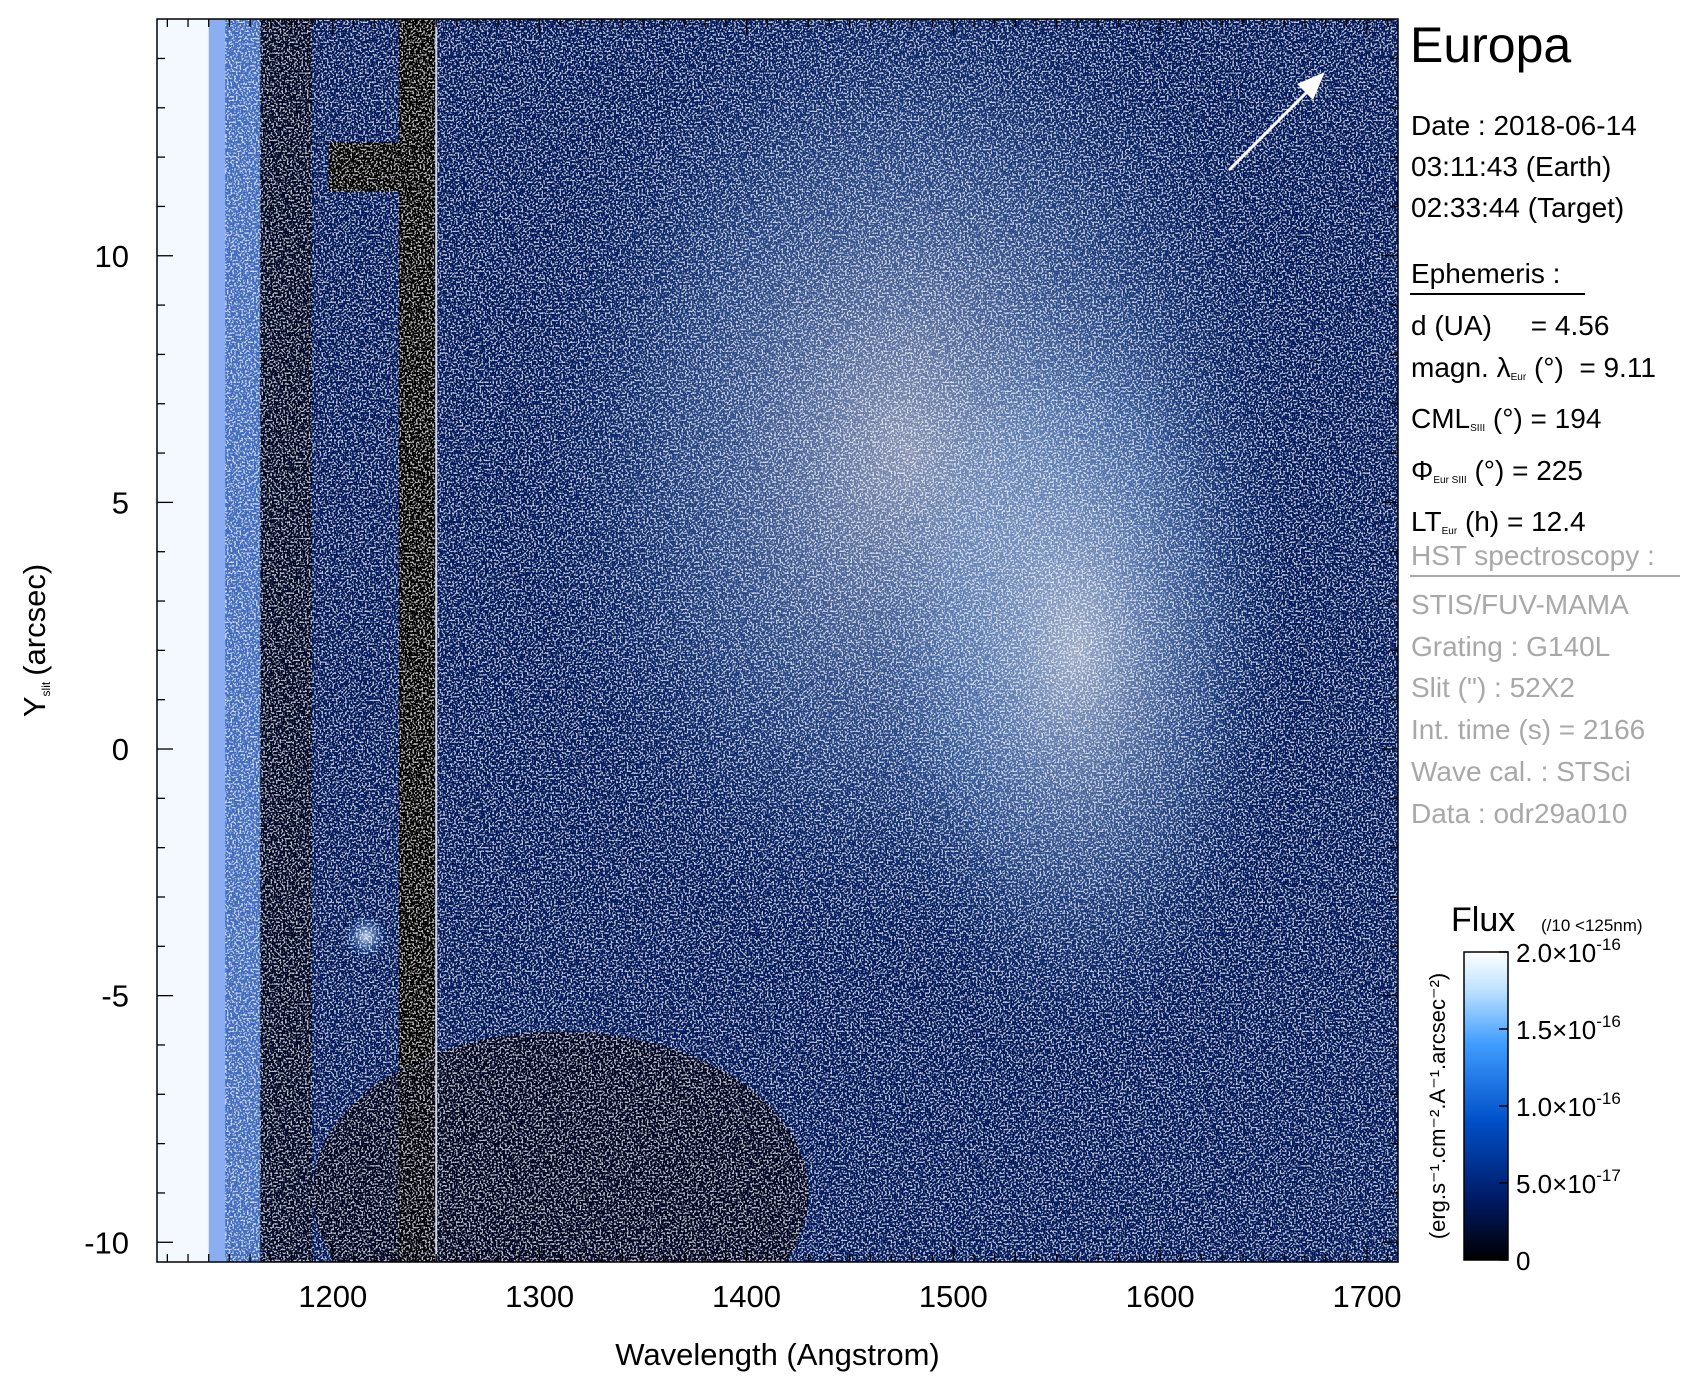 This screenshot has width=1695, height=1385. I want to click on chart-title: Europa, so click(1491, 45).